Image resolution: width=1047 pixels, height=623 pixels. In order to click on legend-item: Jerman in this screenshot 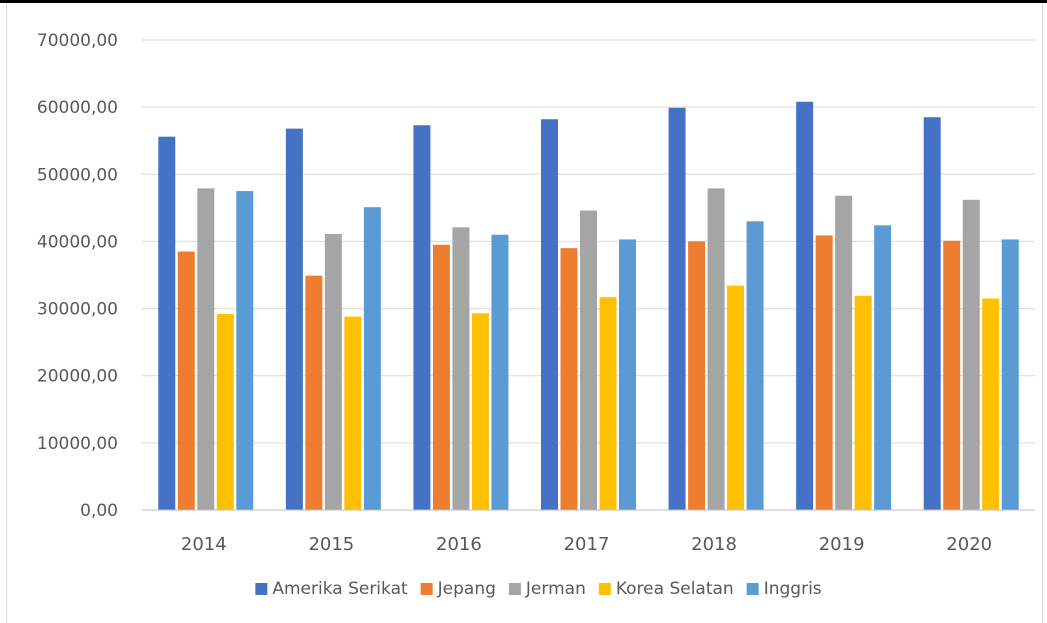, I will do `click(547, 589)`.